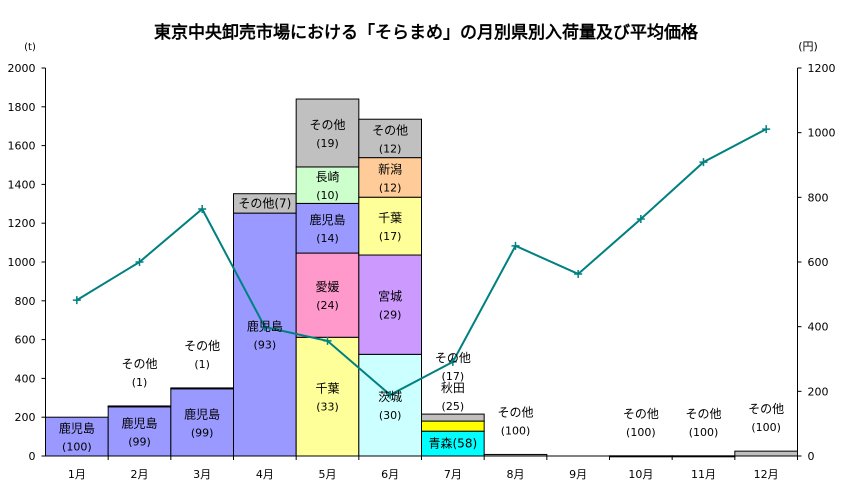 This screenshot has height=489, width=852. Describe the element at coordinates (25, 340) in the screenshot. I see `left-tick-label: 600` at that location.